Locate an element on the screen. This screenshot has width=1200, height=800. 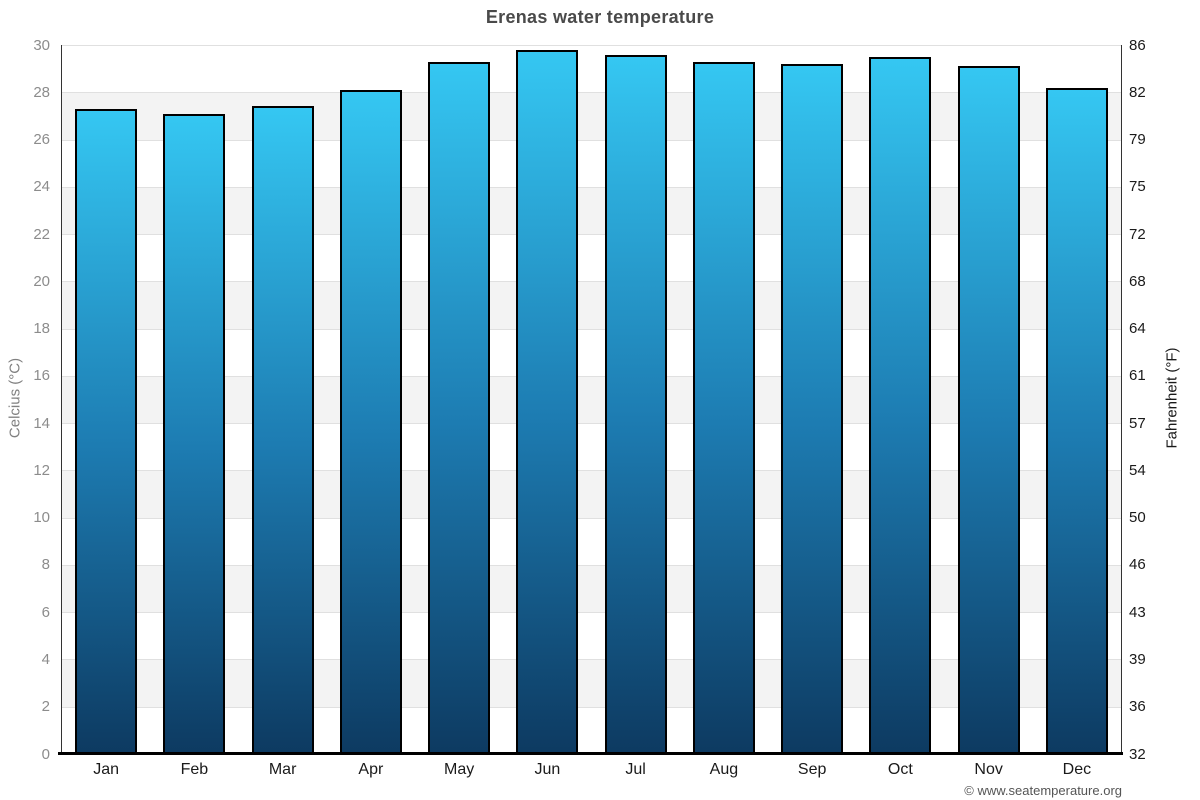
y-tick-label-right: 50 is located at coordinates (1137, 518).